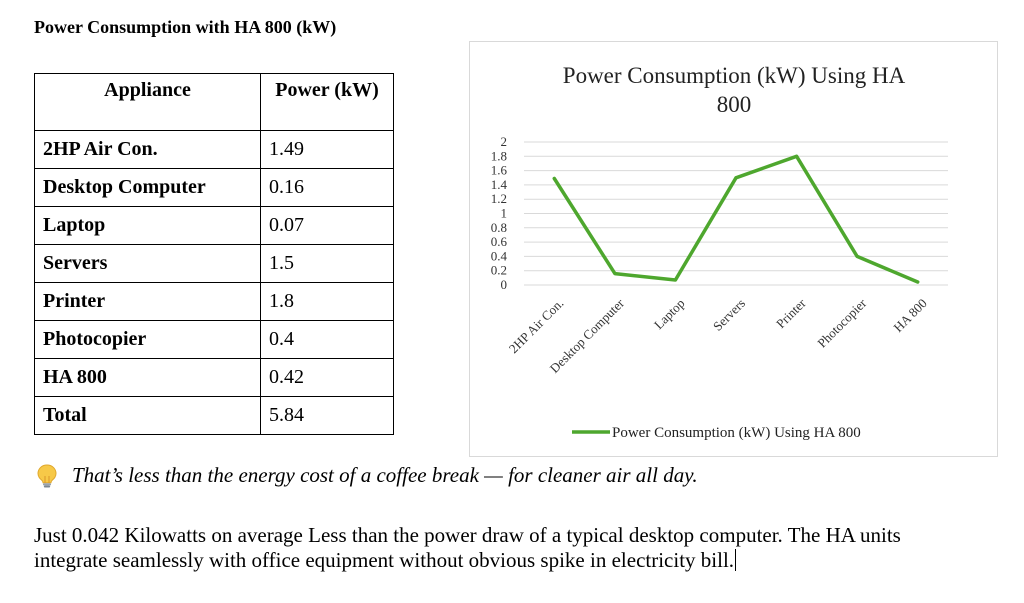 This screenshot has height=603, width=1024. What do you see at coordinates (504, 284) in the screenshot?
I see `y-tick-label: 0` at bounding box center [504, 284].